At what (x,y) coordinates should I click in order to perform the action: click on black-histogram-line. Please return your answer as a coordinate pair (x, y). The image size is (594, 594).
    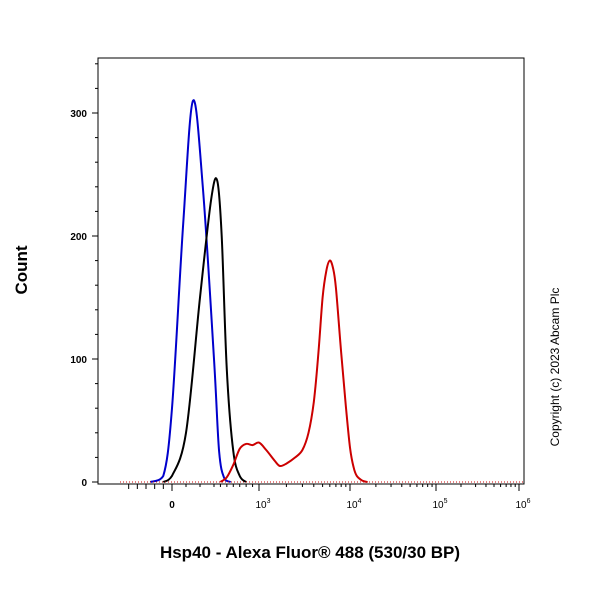
    Looking at the image, I should click on (204, 330).